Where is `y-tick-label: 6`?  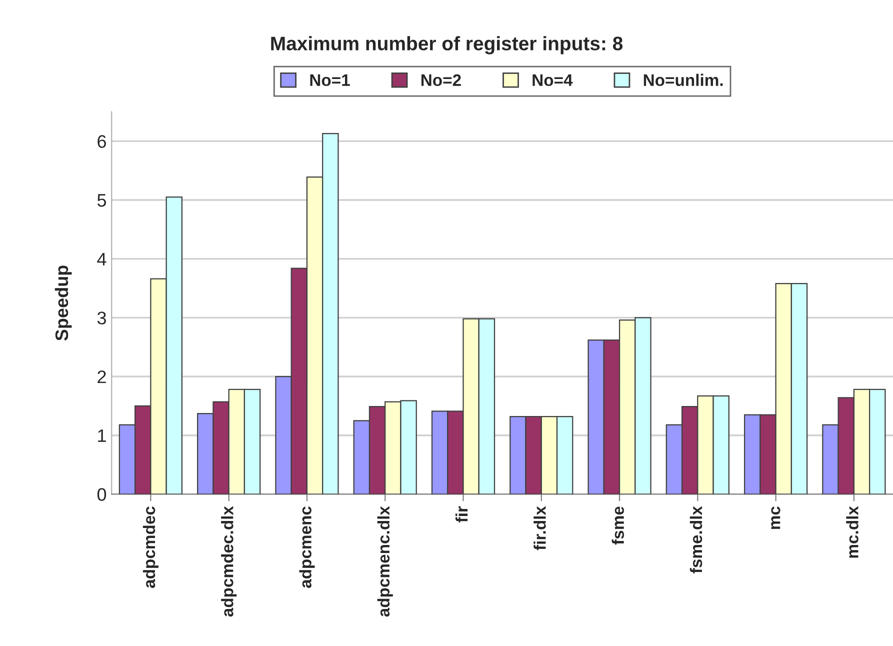
y-tick-label: 6 is located at coordinates (102, 141).